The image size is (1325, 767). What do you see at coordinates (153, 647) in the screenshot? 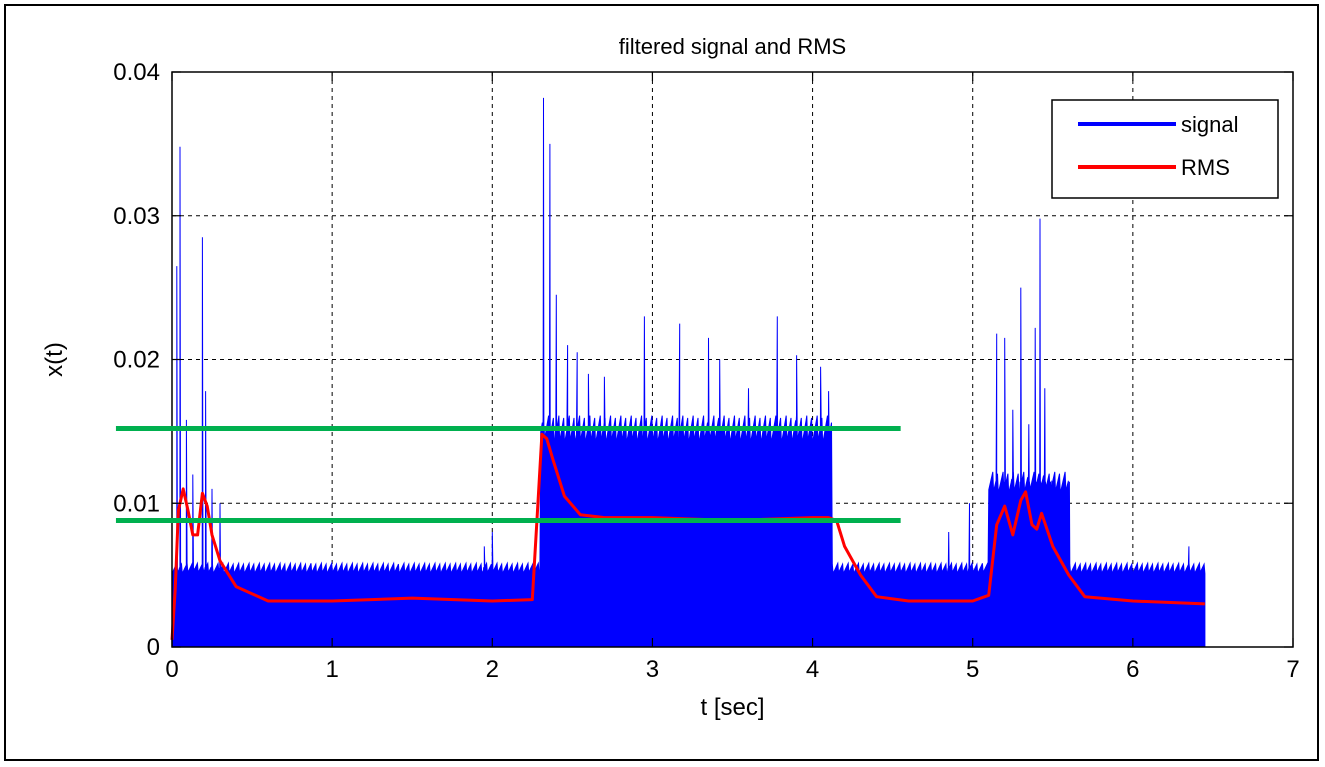
I see `y-tick-label: 0` at bounding box center [153, 647].